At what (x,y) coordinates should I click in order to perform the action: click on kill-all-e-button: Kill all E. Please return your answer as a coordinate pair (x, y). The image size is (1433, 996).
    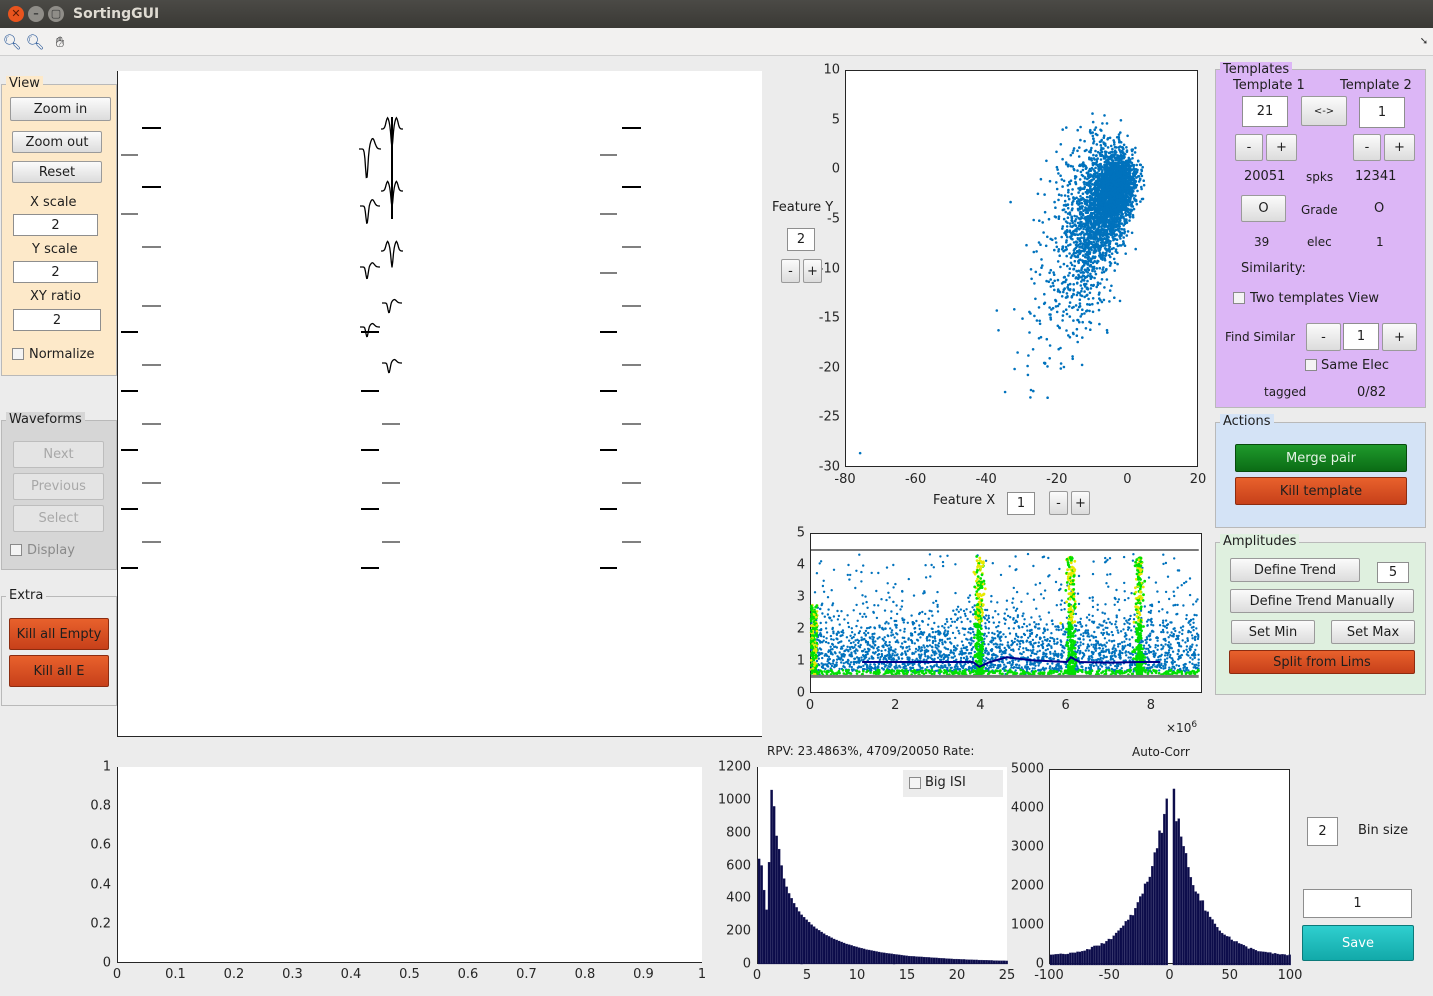
    Looking at the image, I should click on (59, 671).